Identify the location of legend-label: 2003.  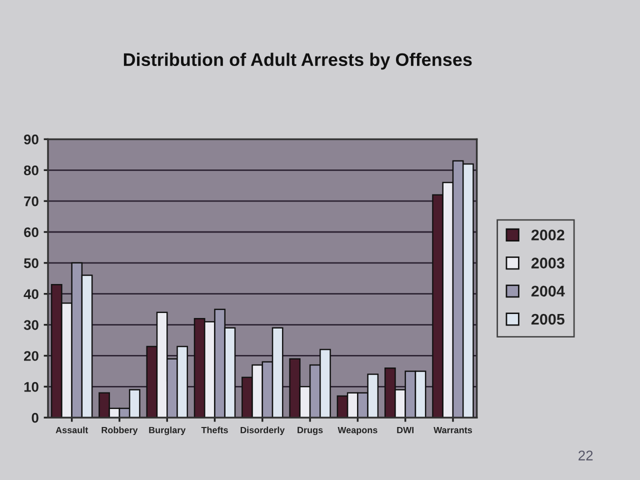
(547, 263).